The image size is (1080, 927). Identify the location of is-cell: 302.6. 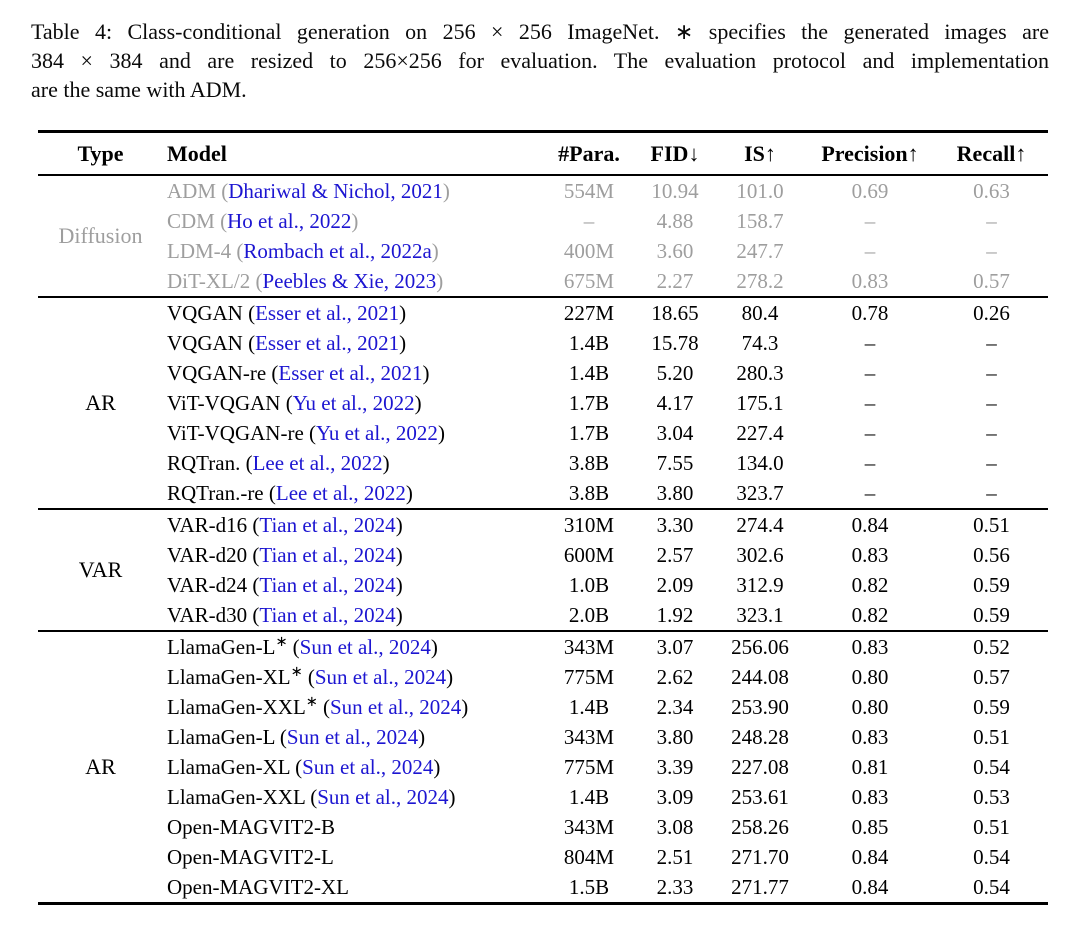
(760, 554).